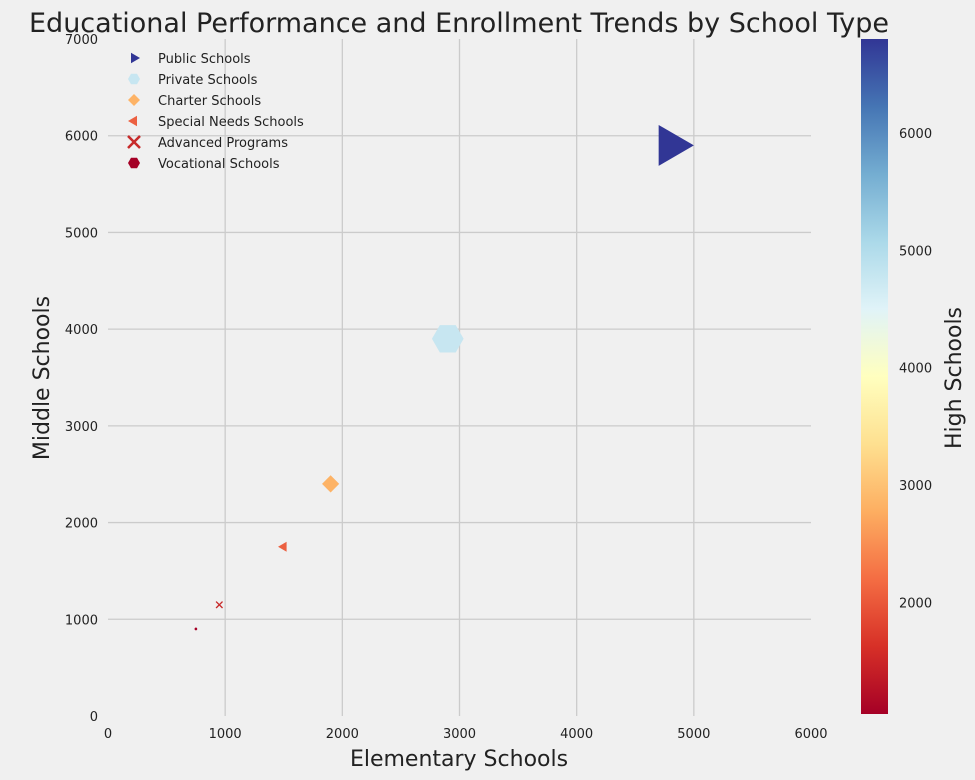  I want to click on x-tick-label: 2000, so click(342, 734).